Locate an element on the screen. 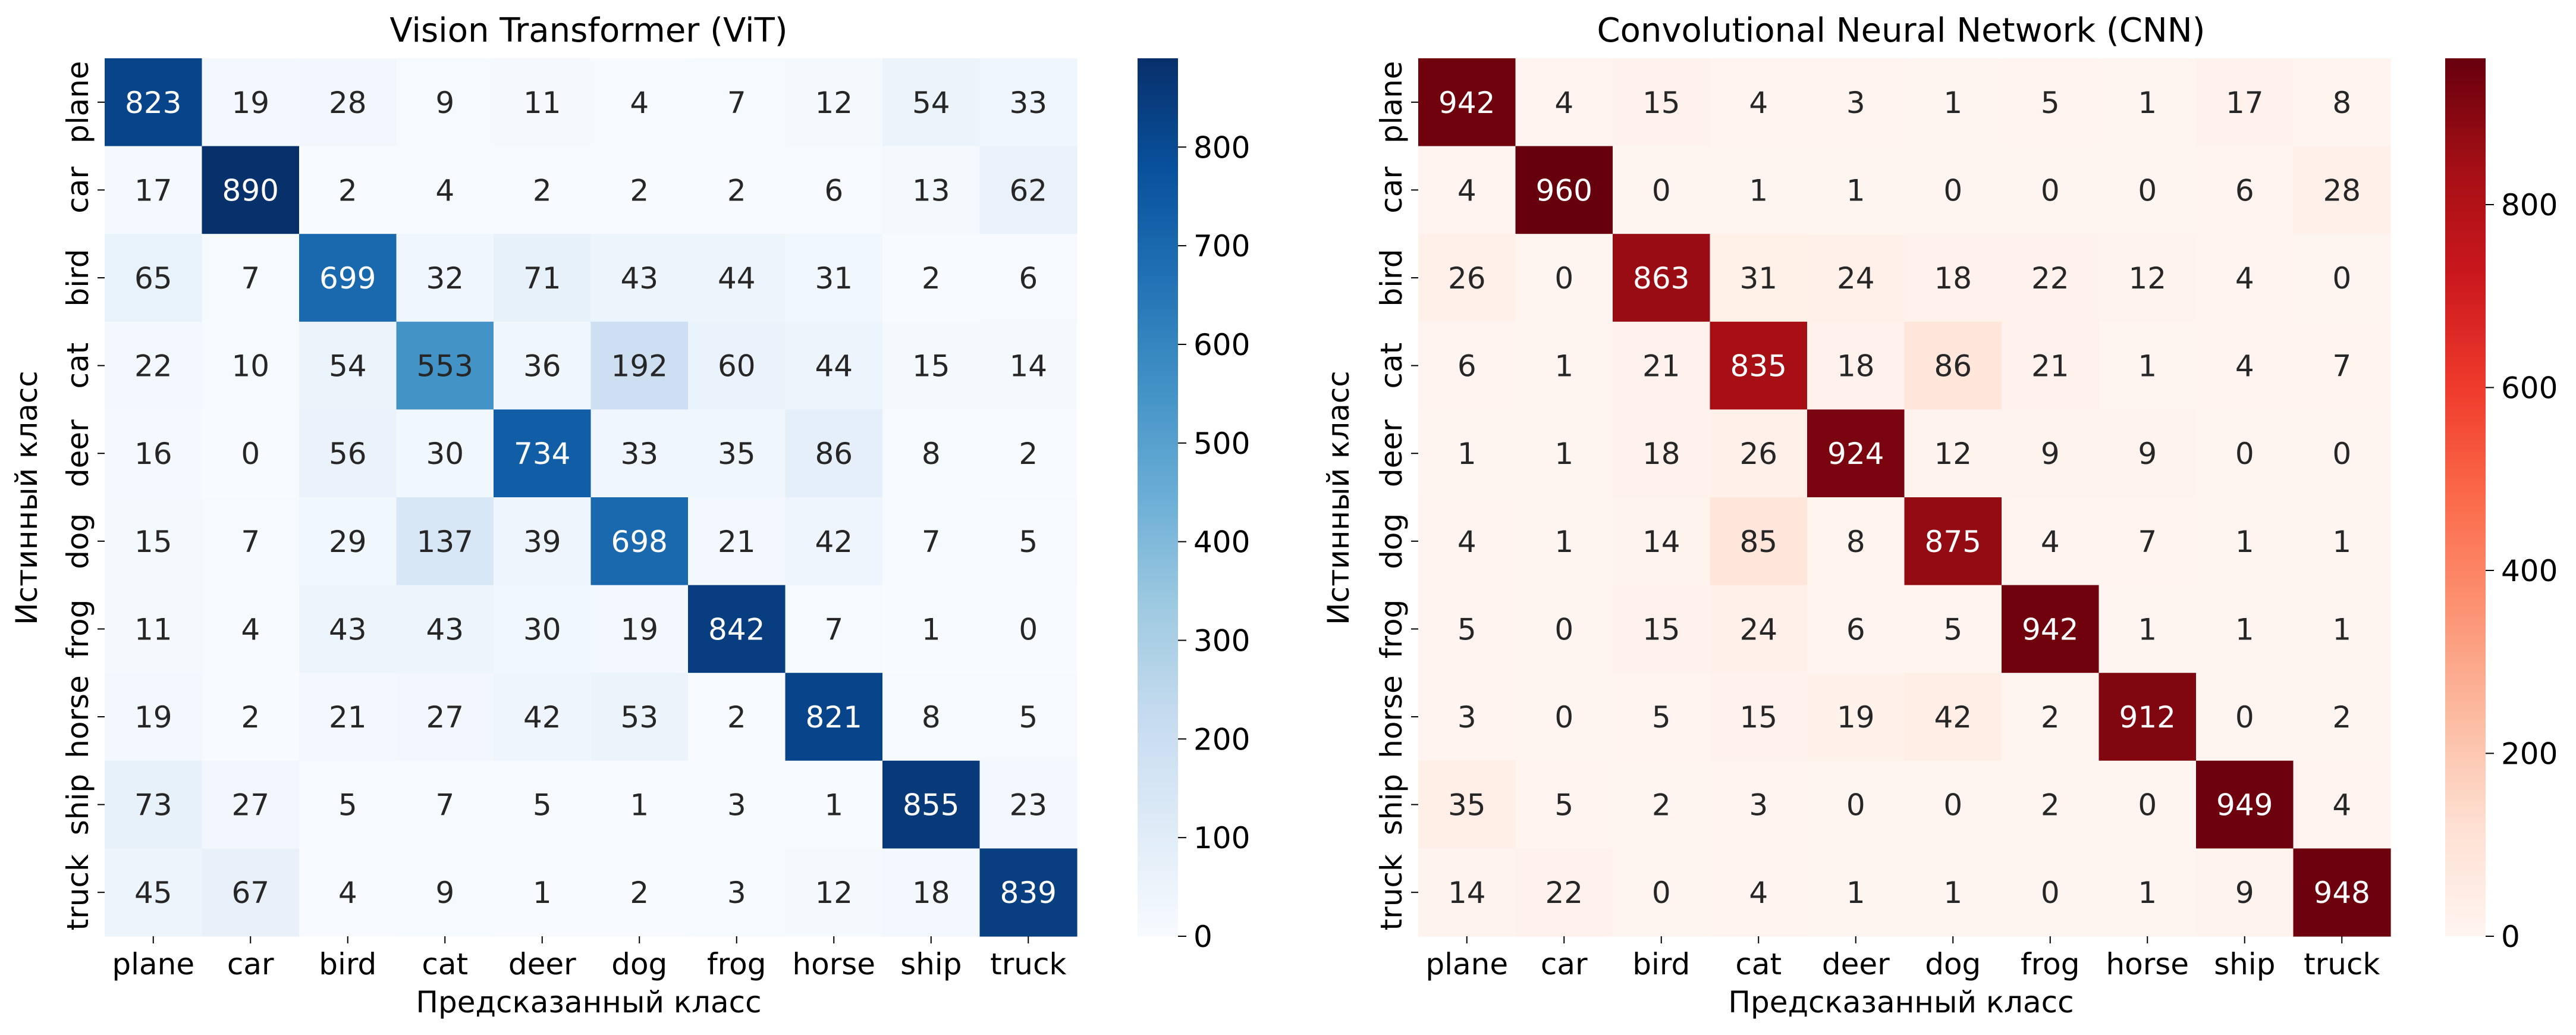 This screenshot has height=1035, width=2576. cell-value-label: 14 is located at coordinates (1028, 366).